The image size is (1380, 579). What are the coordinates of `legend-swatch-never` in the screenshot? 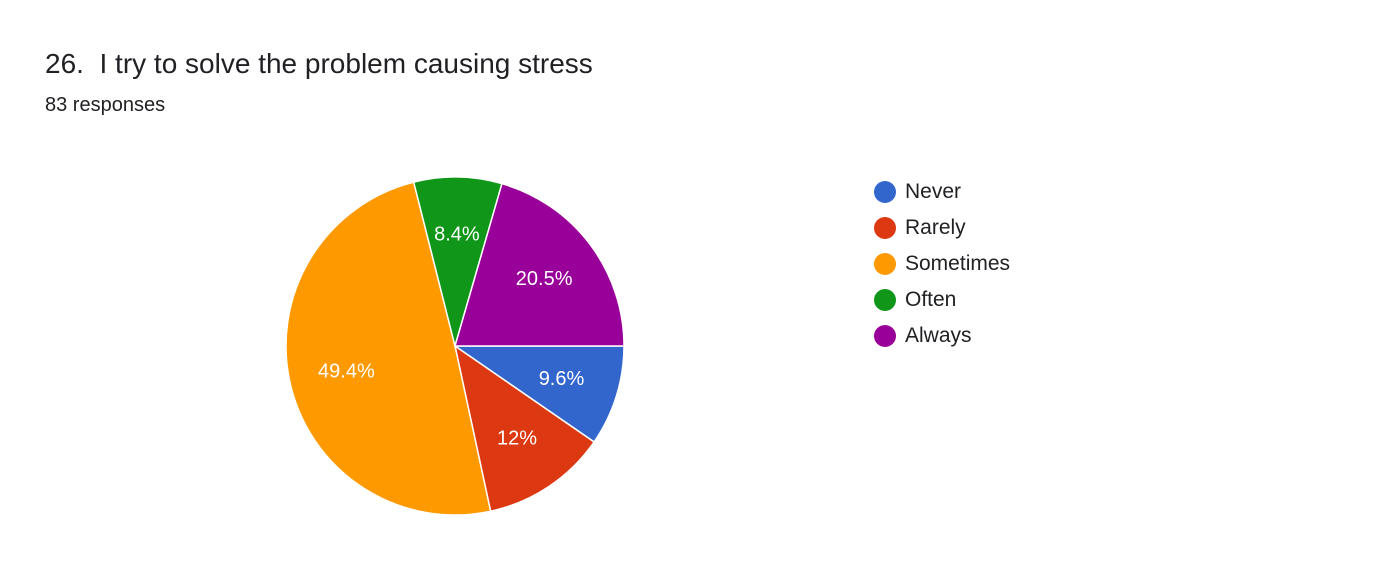 It's located at (885, 192).